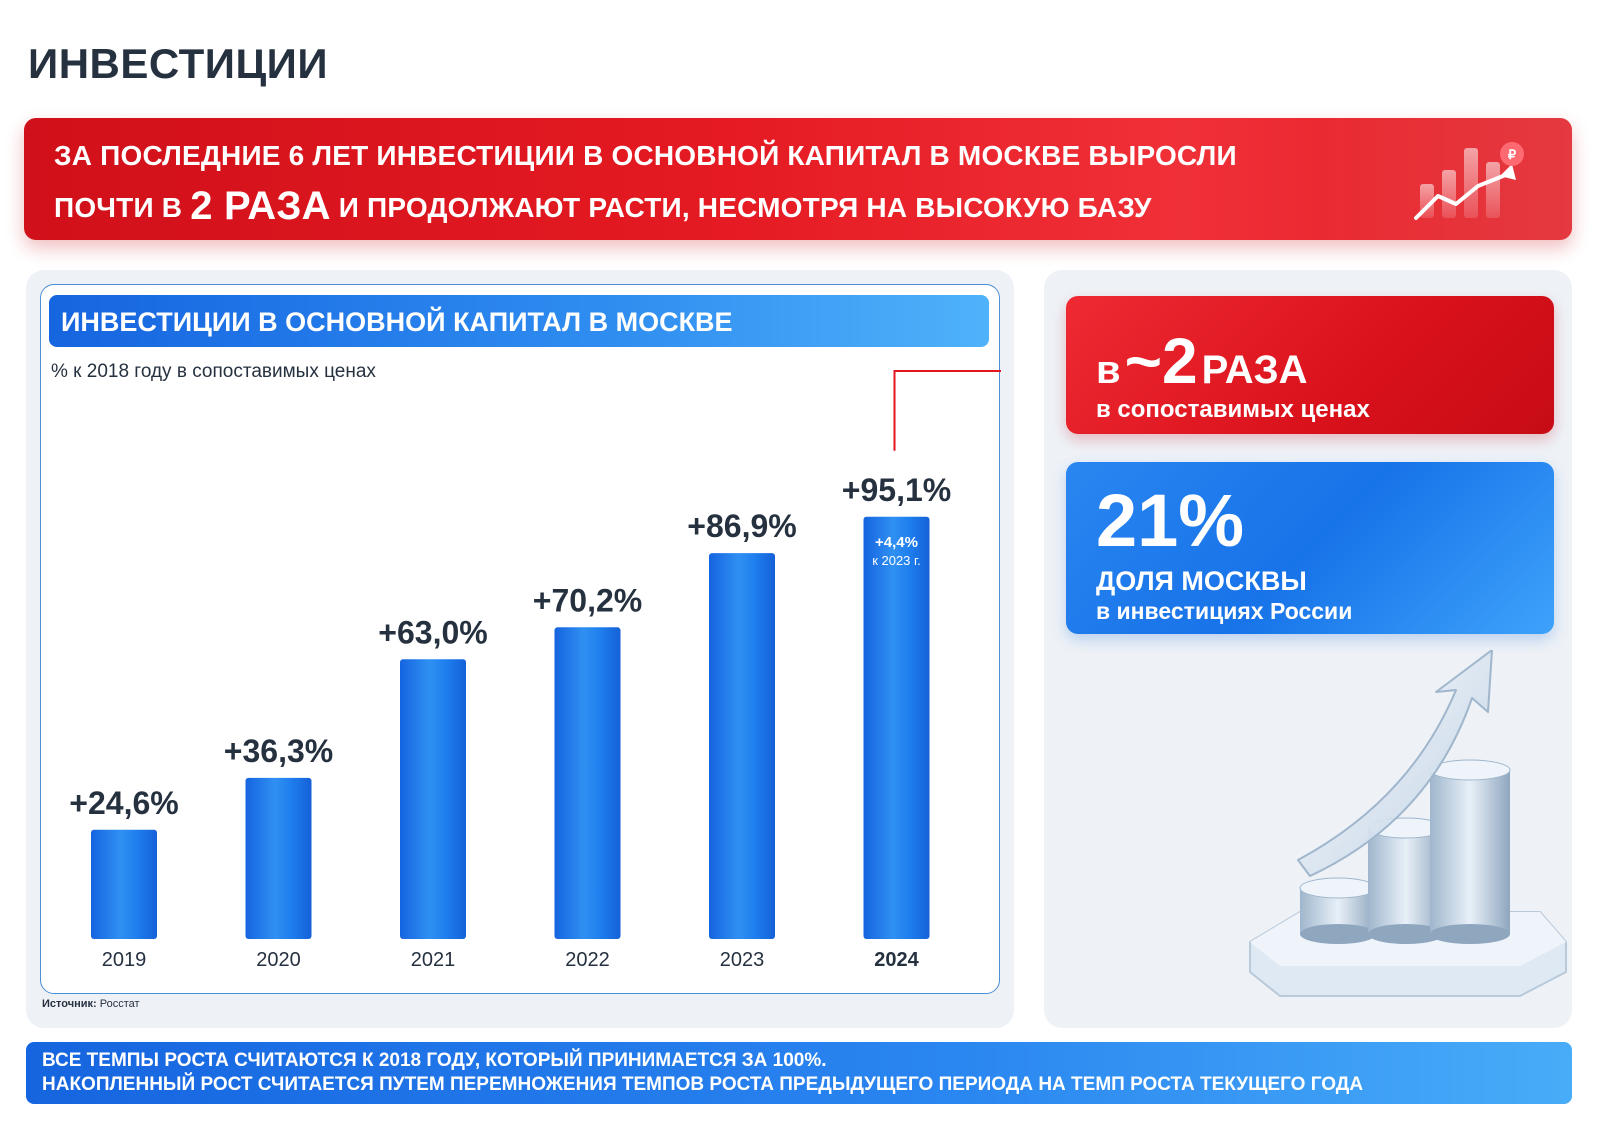  I want to click on chart-subtitle: % к 2018 году в сопоставимых ценах, so click(213, 371).